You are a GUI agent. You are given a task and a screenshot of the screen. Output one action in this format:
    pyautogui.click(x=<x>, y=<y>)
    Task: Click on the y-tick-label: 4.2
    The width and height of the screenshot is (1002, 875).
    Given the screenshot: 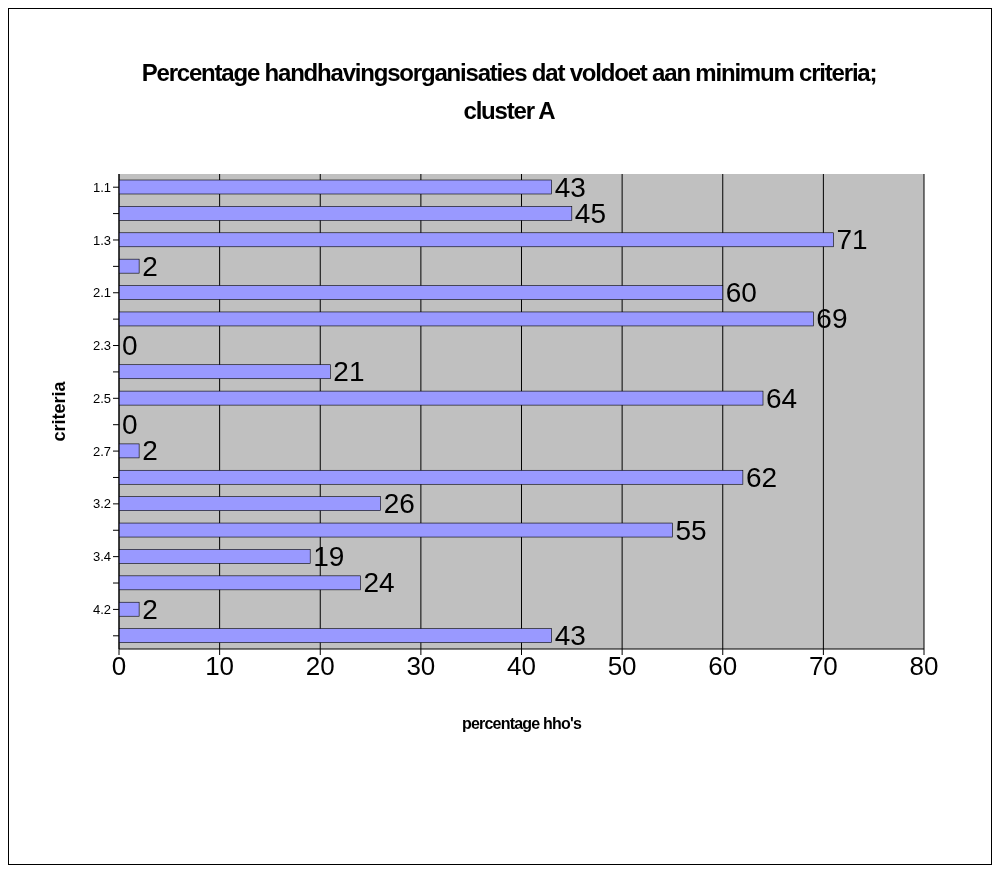 What is the action you would take?
    pyautogui.click(x=101, y=610)
    